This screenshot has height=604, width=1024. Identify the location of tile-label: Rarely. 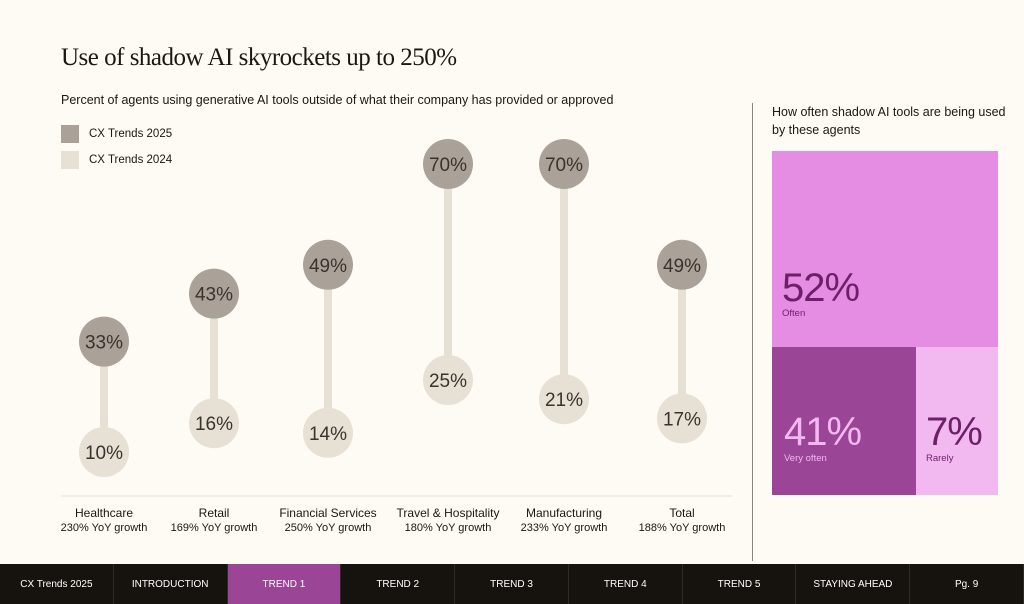
(940, 458).